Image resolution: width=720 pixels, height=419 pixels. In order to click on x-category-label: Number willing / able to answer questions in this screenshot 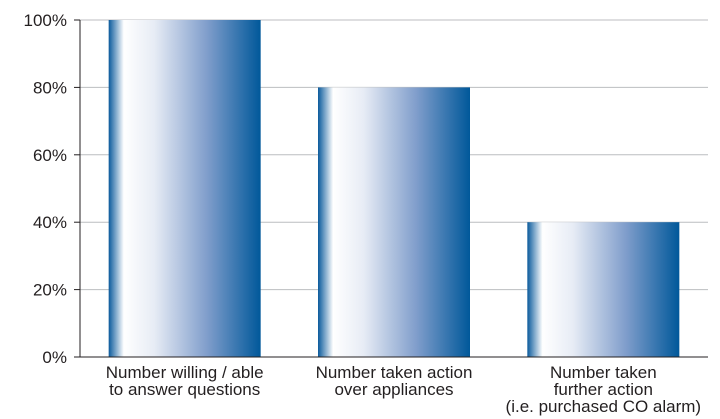, I will do `click(185, 381)`.